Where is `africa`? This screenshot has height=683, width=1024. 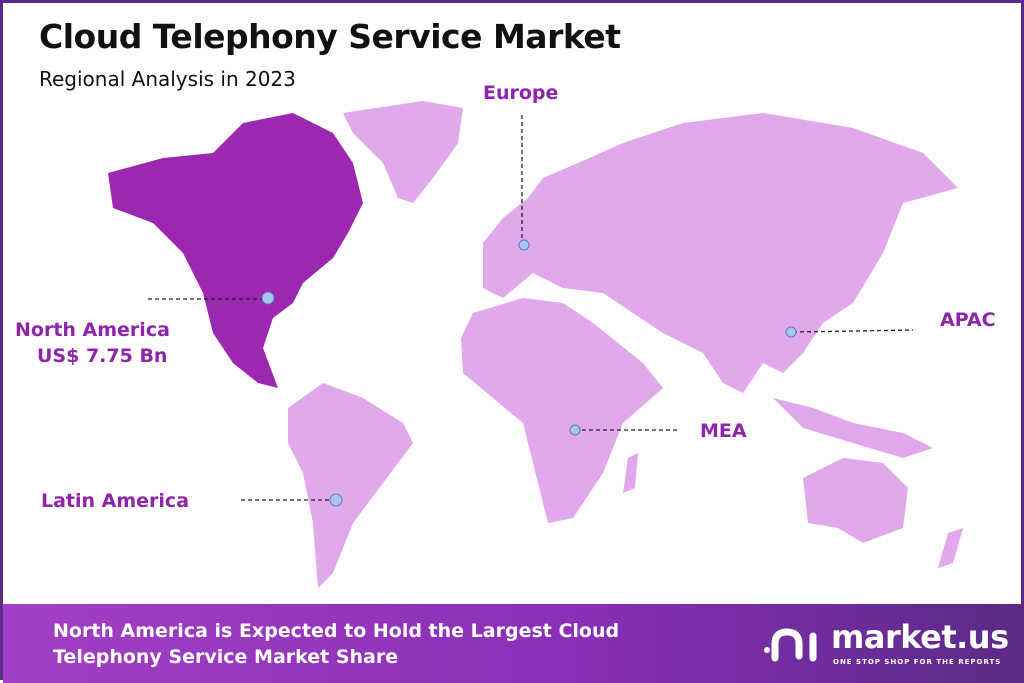 africa is located at coordinates (562, 410).